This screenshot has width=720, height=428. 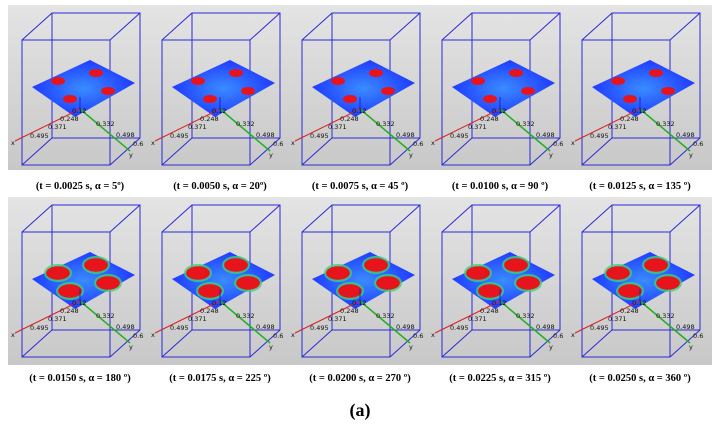 What do you see at coordinates (220, 186) in the screenshot?
I see `panel-caption: (t = 0.0050 s, α = 20º)` at bounding box center [220, 186].